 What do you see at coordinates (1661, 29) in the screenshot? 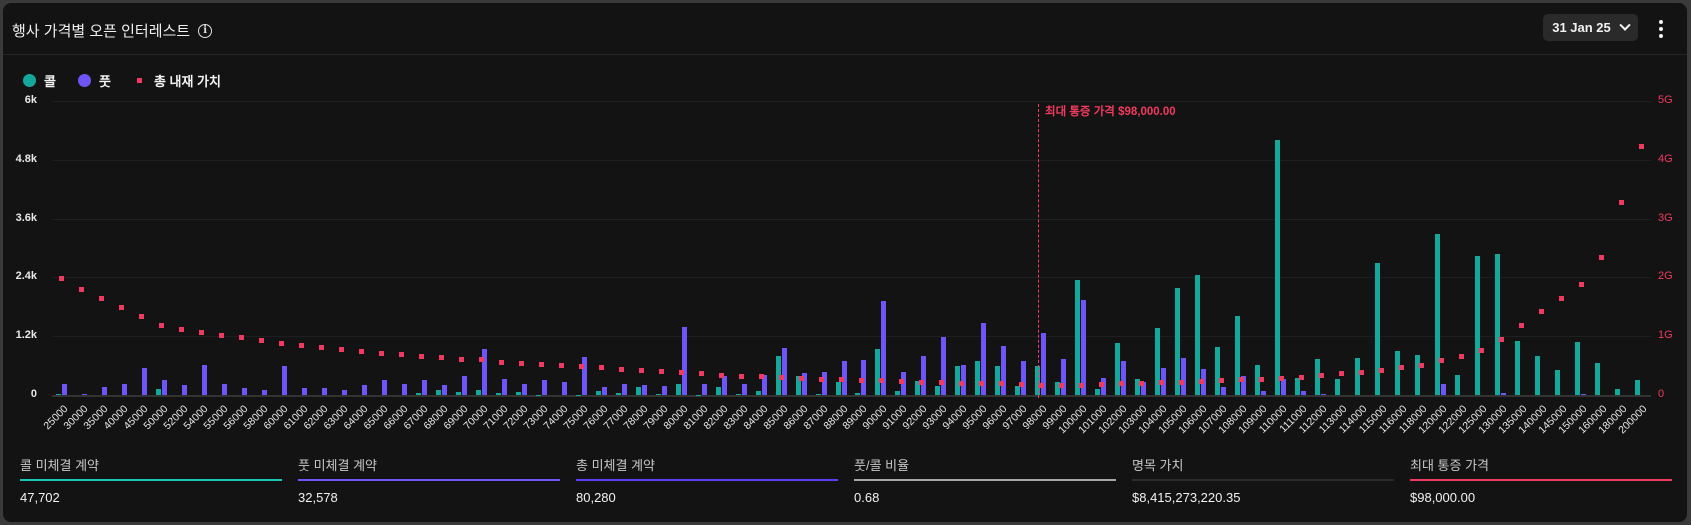
I see `kebab-menu-icon` at bounding box center [1661, 29].